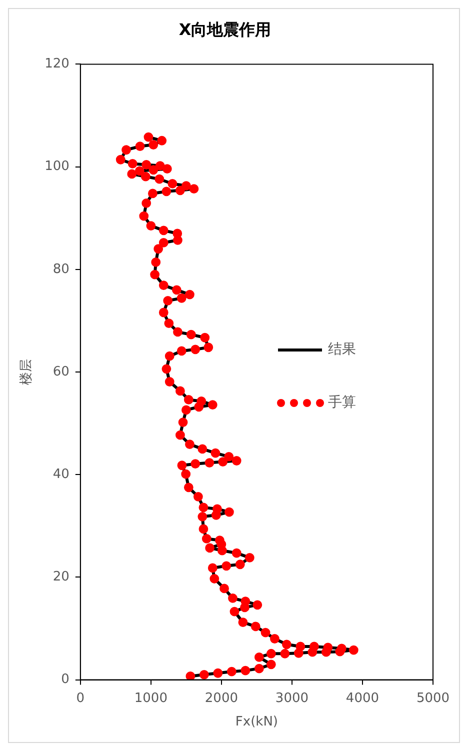  I want to click on y-tick-label: 120, so click(57, 64).